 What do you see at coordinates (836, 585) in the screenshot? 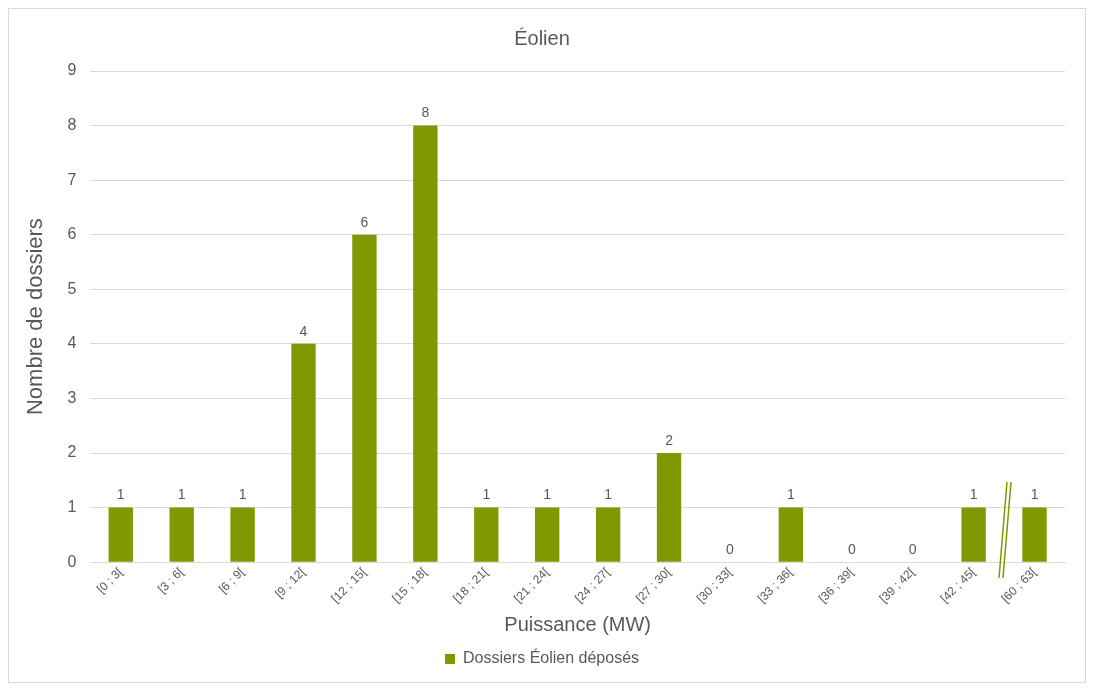
I see `x-tick-label: [36 ; 39[` at bounding box center [836, 585].